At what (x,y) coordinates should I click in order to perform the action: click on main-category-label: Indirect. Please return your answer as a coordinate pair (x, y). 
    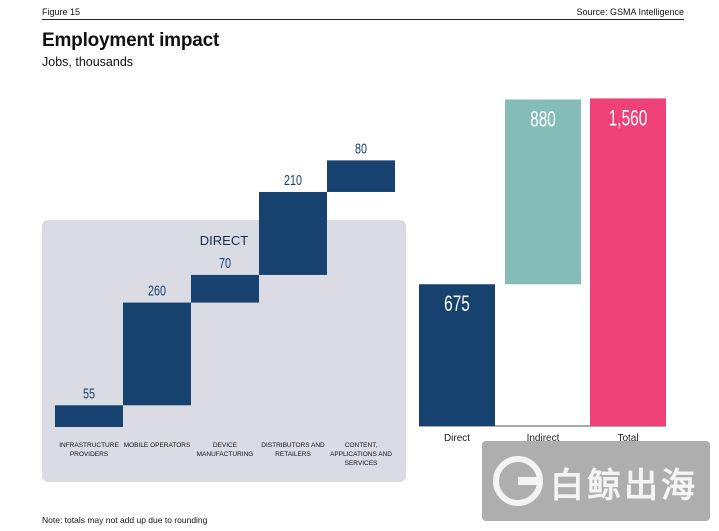
    Looking at the image, I should click on (543, 438).